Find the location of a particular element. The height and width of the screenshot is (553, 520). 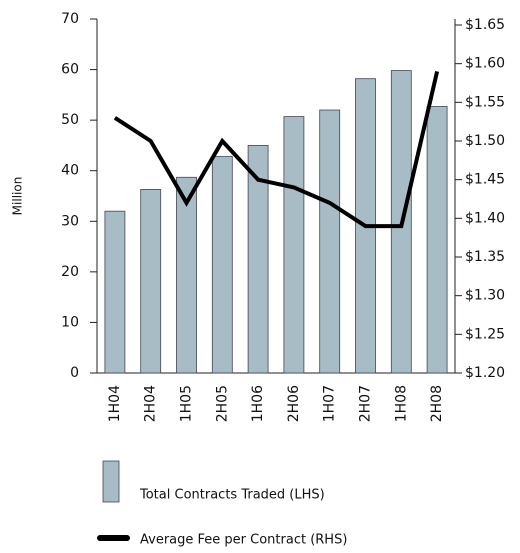

y2-tick-label: $1.50 is located at coordinates (485, 141).